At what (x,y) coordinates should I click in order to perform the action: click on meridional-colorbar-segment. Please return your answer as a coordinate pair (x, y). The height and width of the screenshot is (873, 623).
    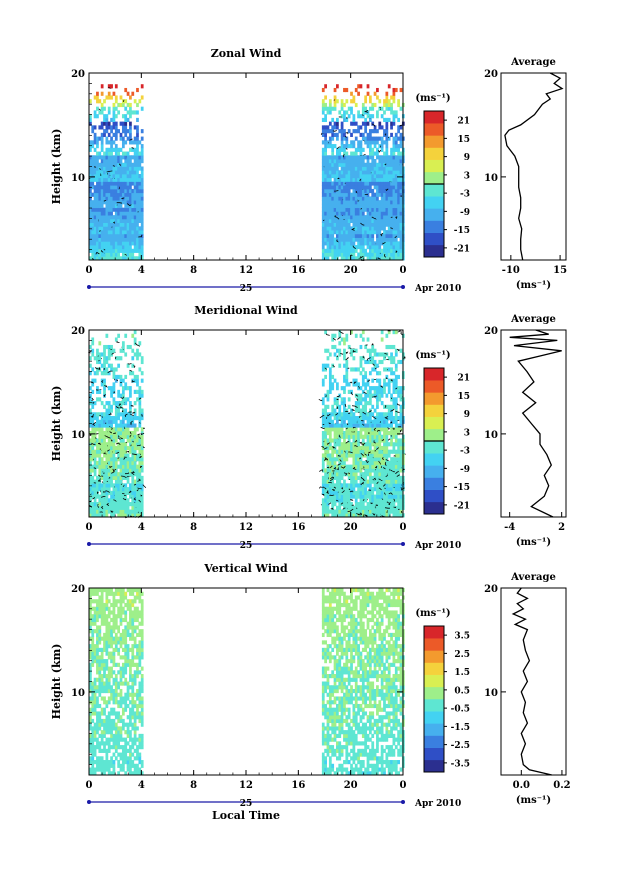
    Looking at the image, I should click on (434, 459).